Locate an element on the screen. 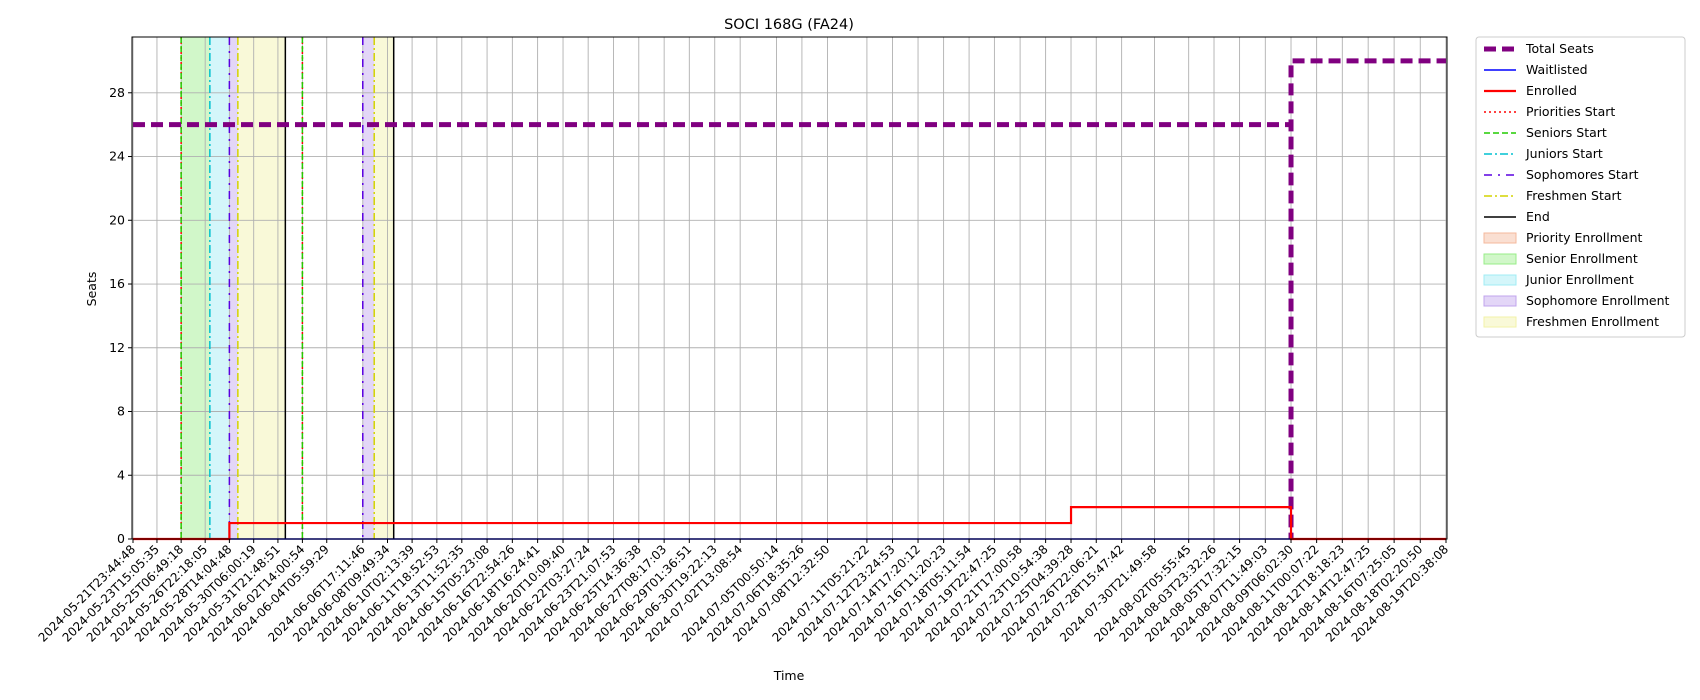 The width and height of the screenshot is (1700, 700). y-tick-label: 4 is located at coordinates (121, 474).